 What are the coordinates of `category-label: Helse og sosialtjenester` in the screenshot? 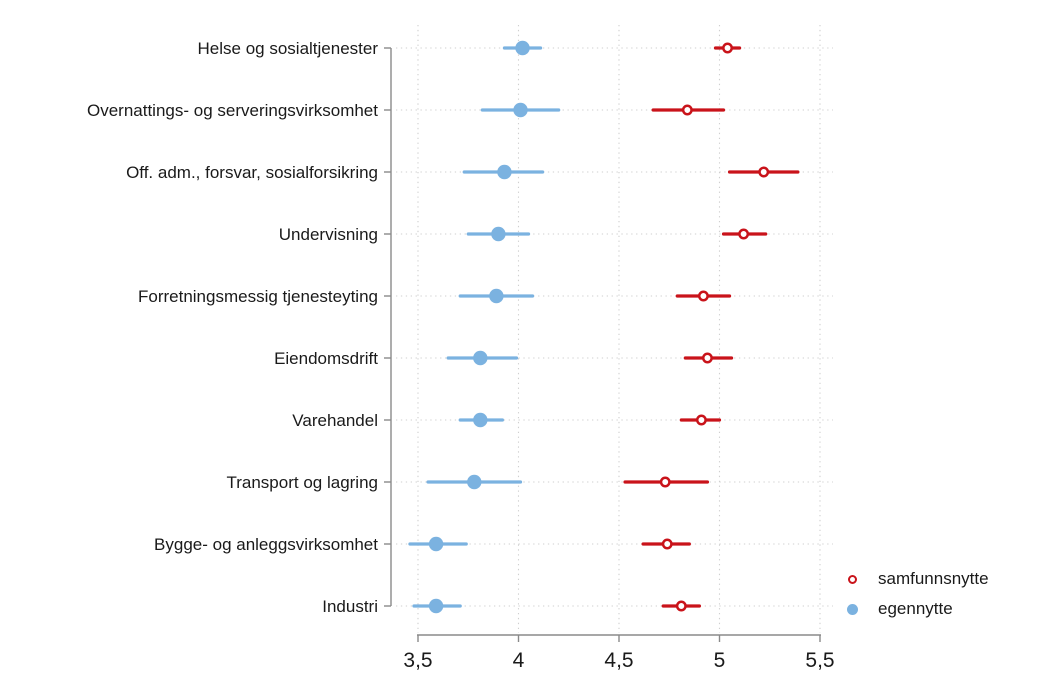 It's located at (288, 48).